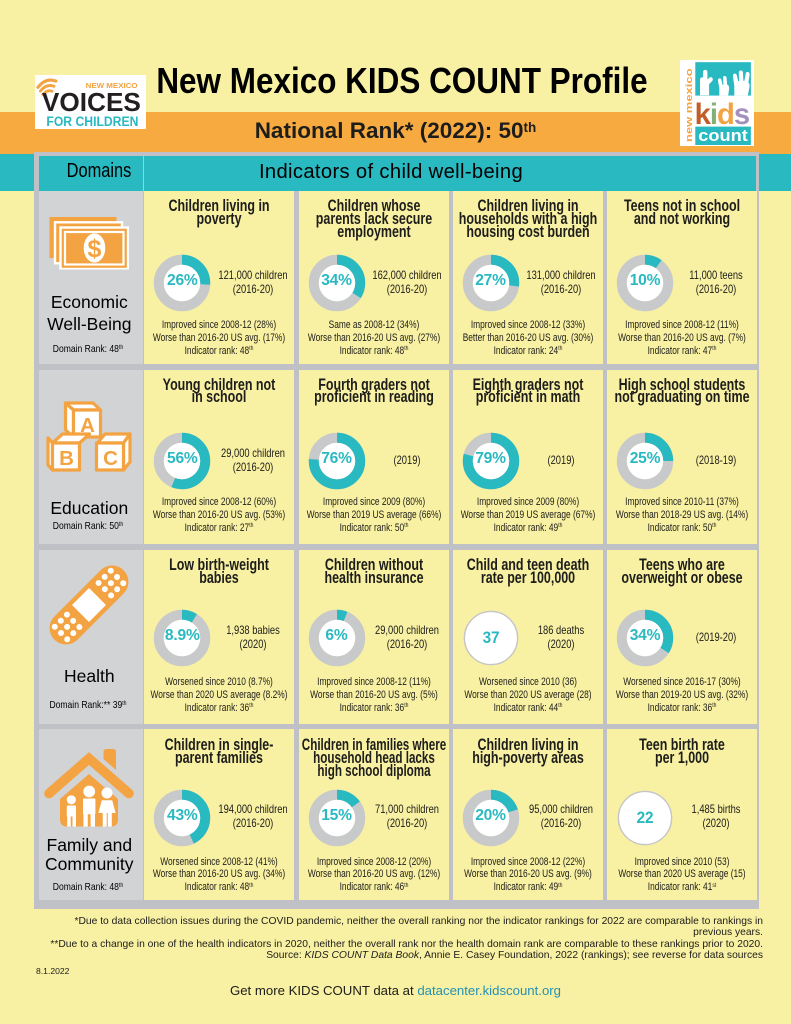 This screenshot has width=791, height=1024. I want to click on svg-text: NEW MEXICO, so click(112, 85).